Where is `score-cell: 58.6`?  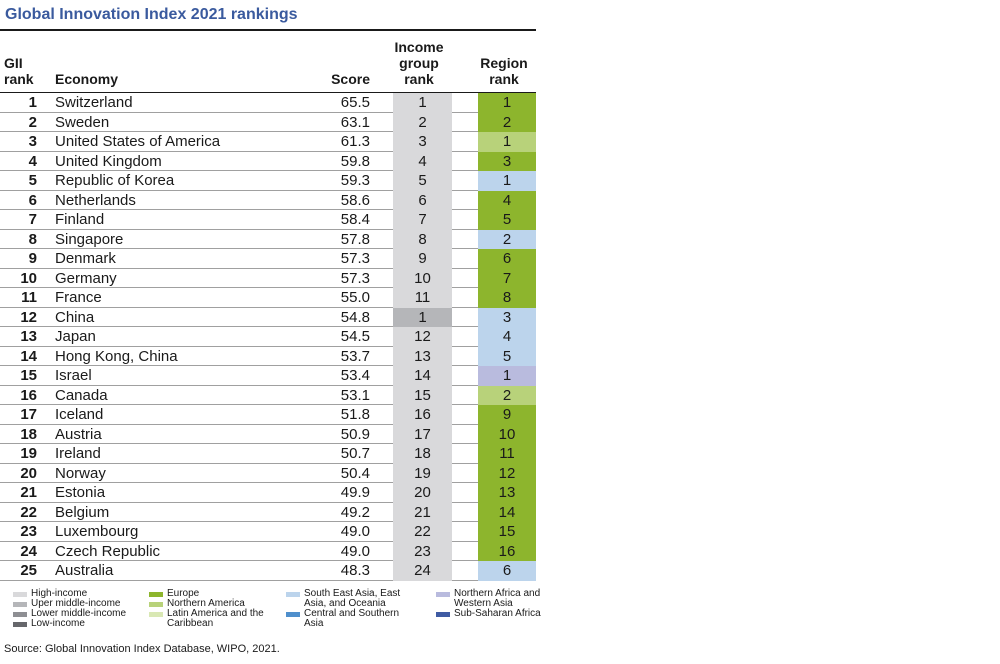
score-cell: 58.6 is located at coordinates (355, 200).